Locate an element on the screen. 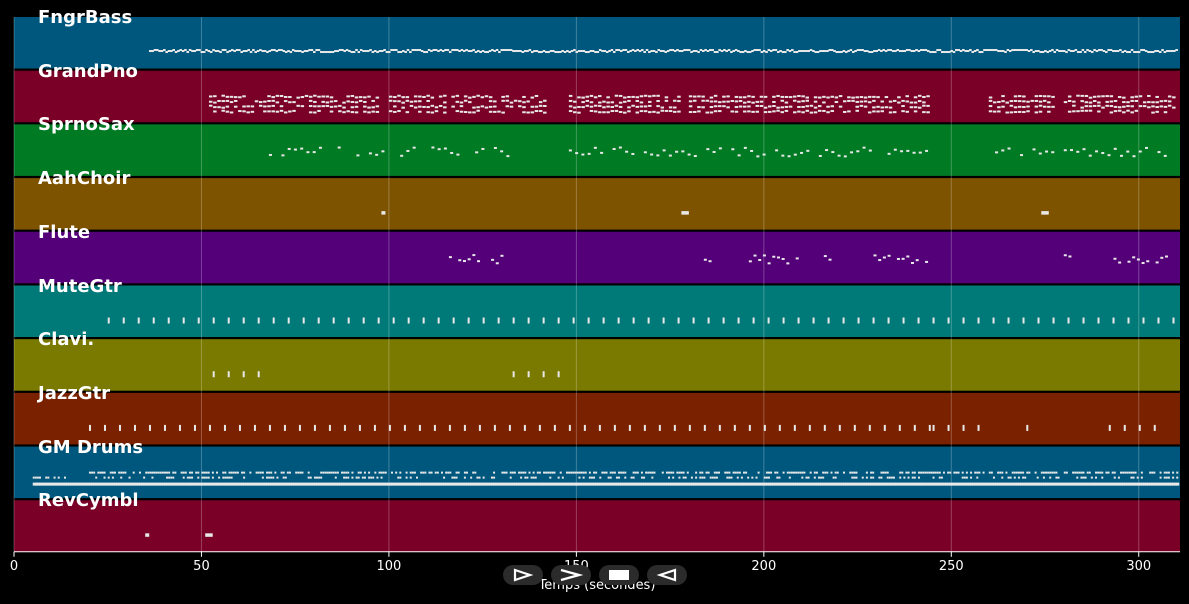  stop-button is located at coordinates (619, 575).